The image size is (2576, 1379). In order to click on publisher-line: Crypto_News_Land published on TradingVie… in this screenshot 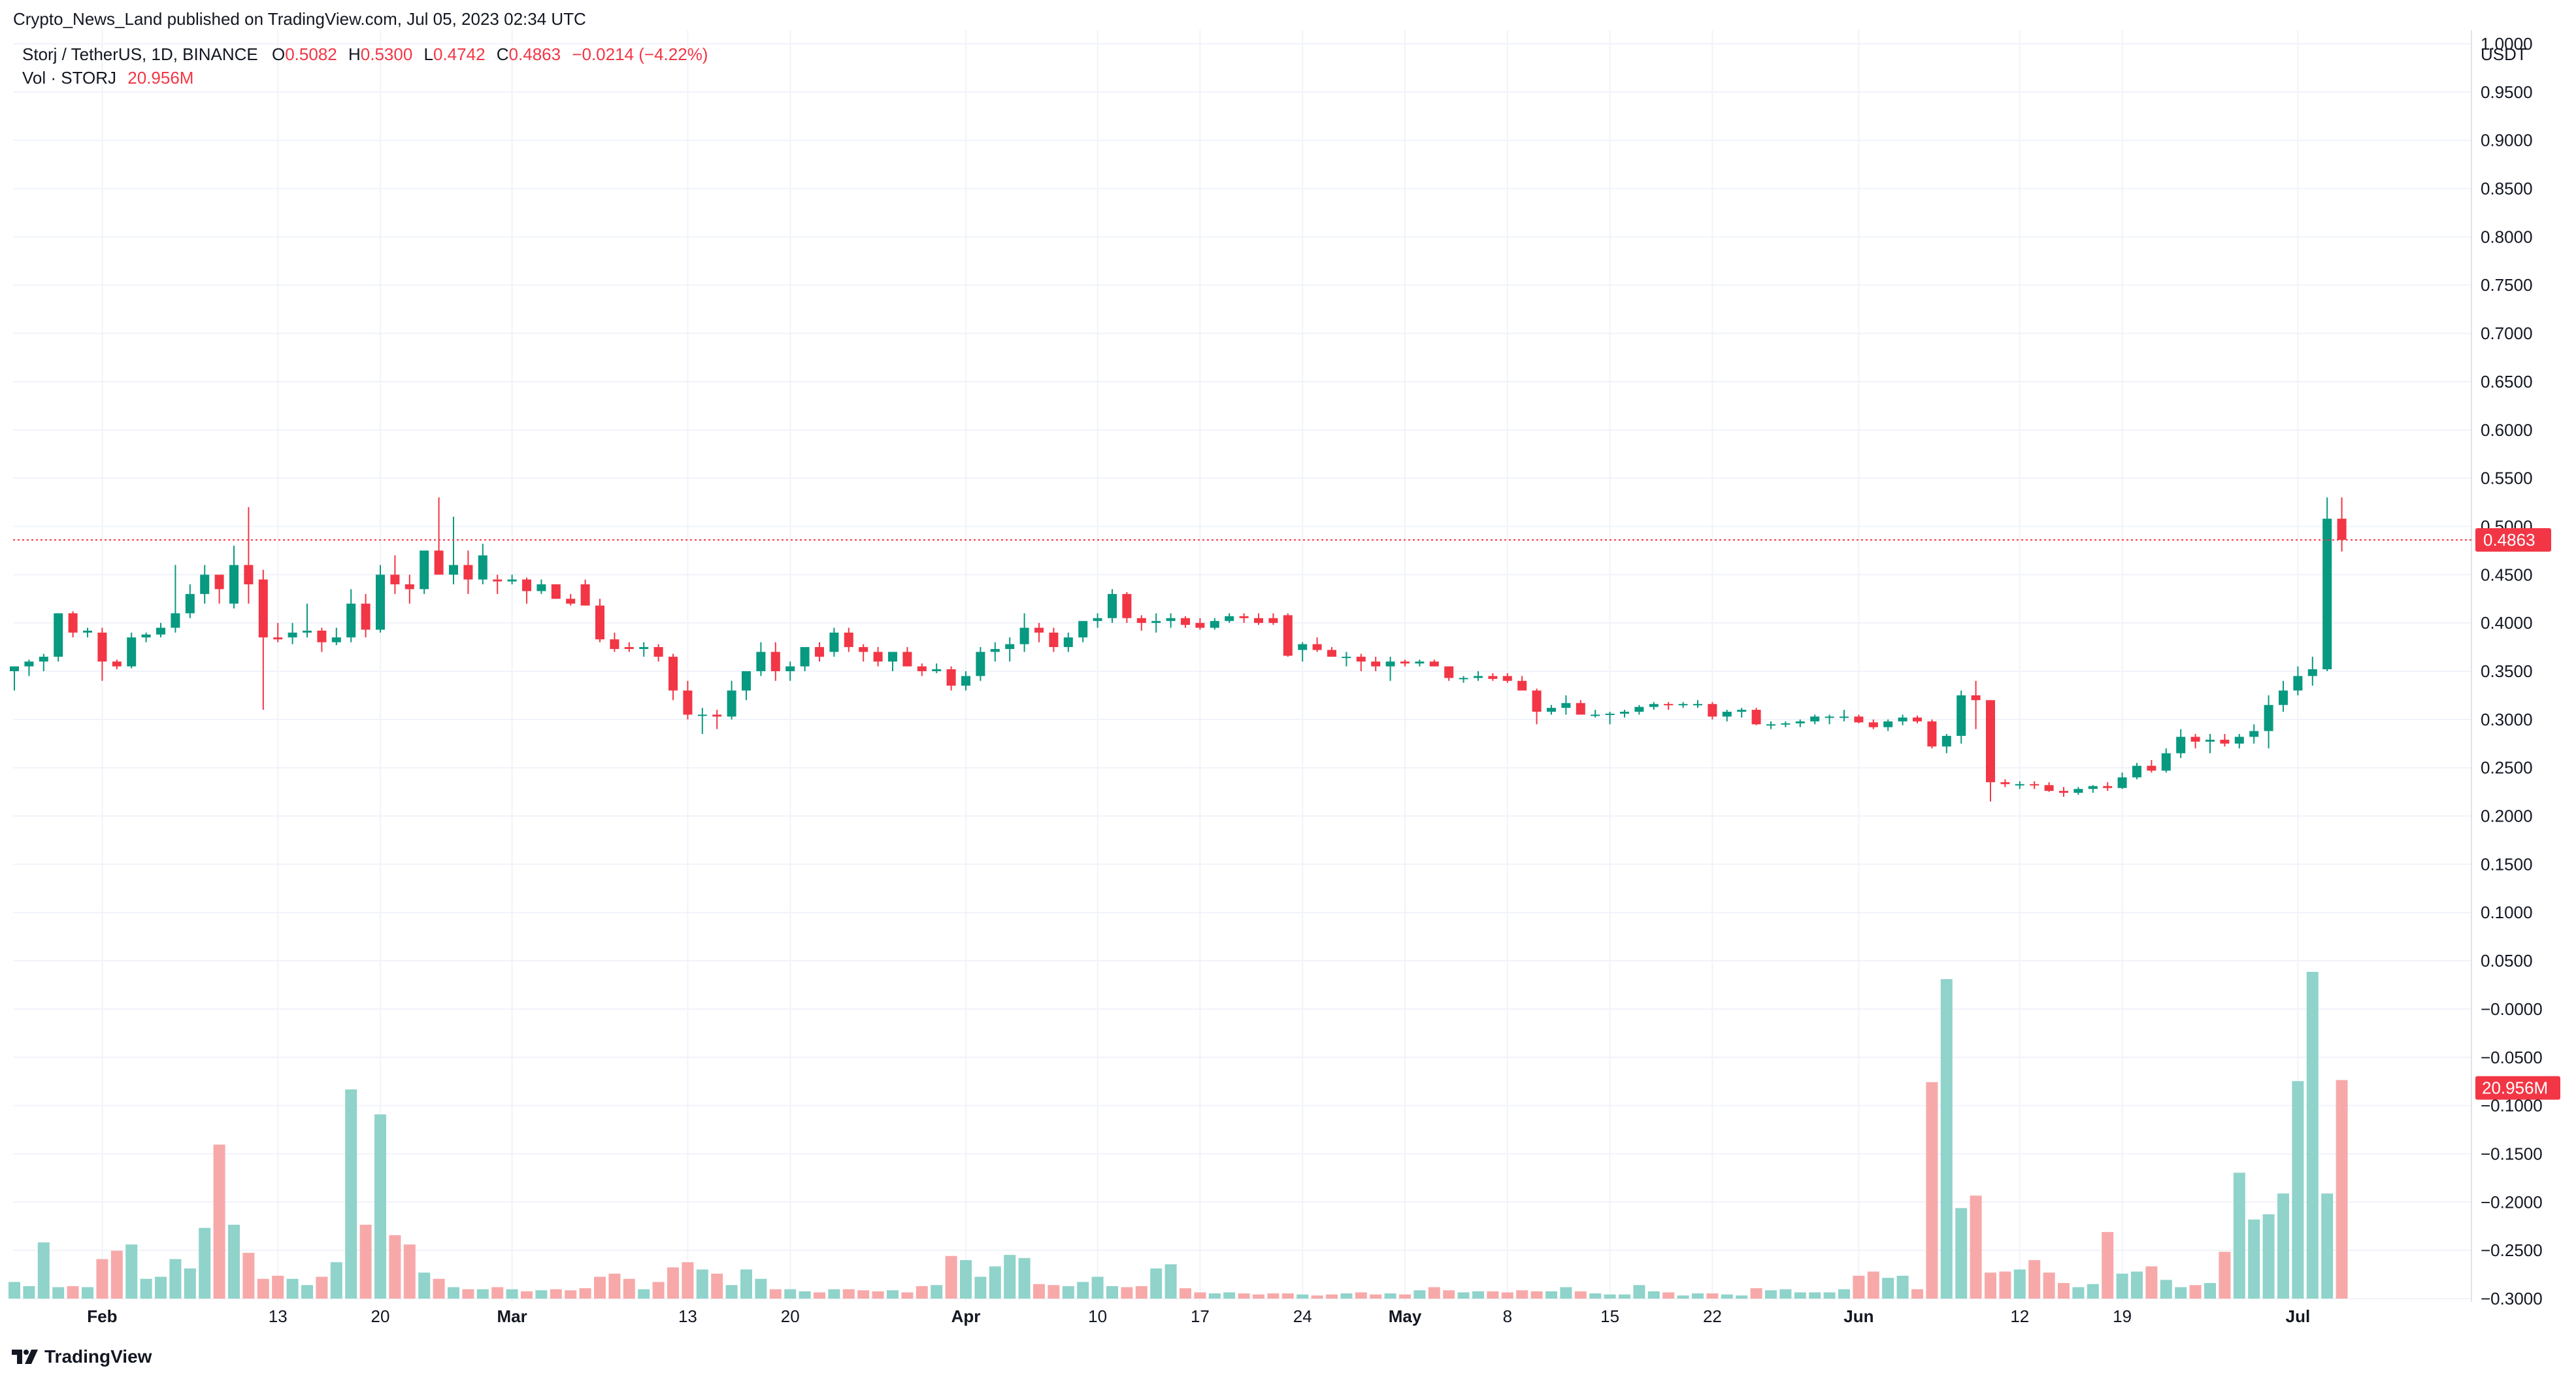, I will do `click(299, 19)`.